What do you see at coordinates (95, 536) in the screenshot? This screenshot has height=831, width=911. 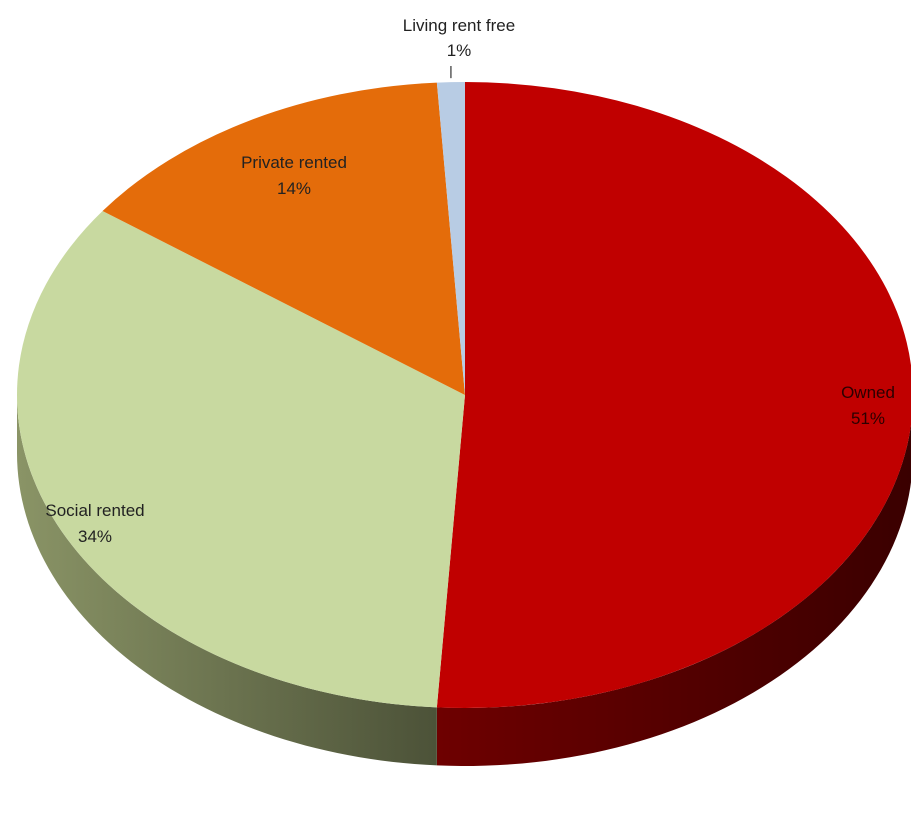 I see `slice-value-social-rented: 34%` at bounding box center [95, 536].